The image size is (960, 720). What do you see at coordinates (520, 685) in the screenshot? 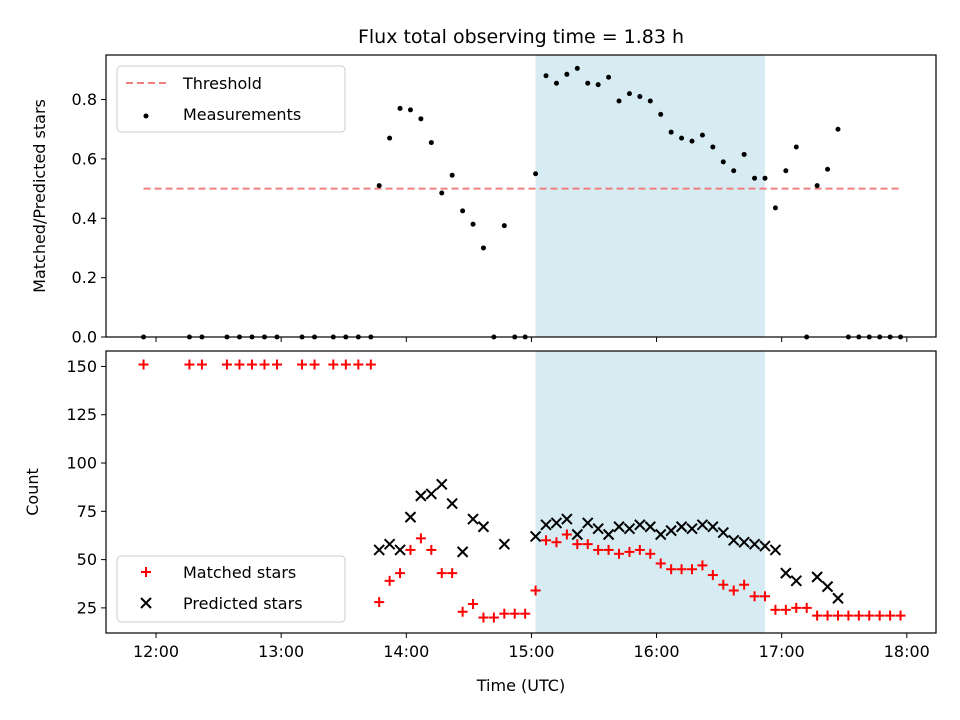
I see `x-axis-label: Time (UTC)` at bounding box center [520, 685].